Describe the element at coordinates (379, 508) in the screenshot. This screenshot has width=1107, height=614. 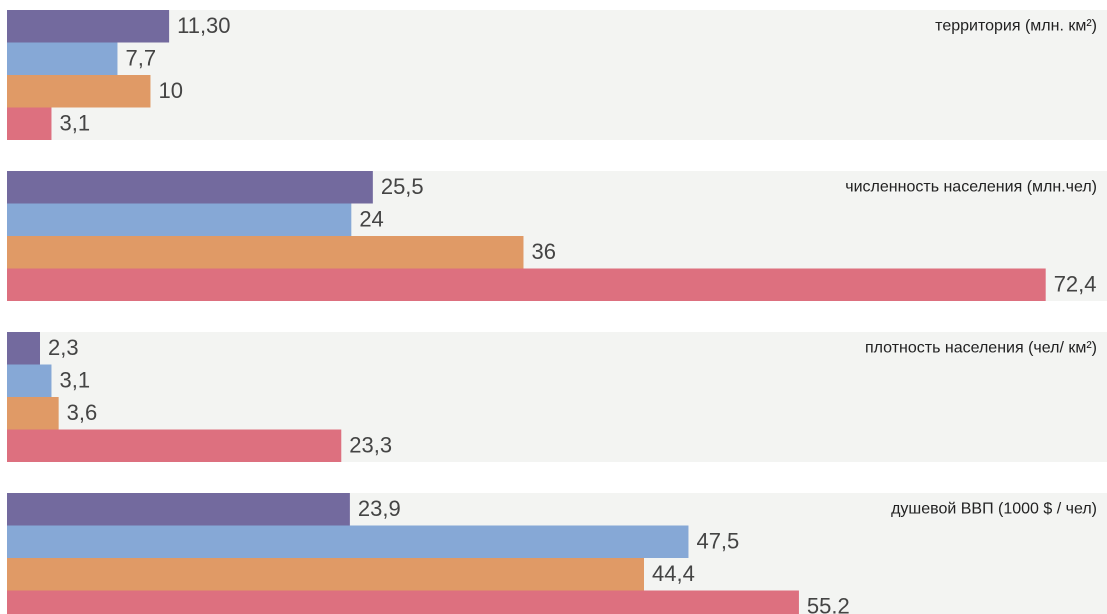
I see `value-label: 23,9` at that location.